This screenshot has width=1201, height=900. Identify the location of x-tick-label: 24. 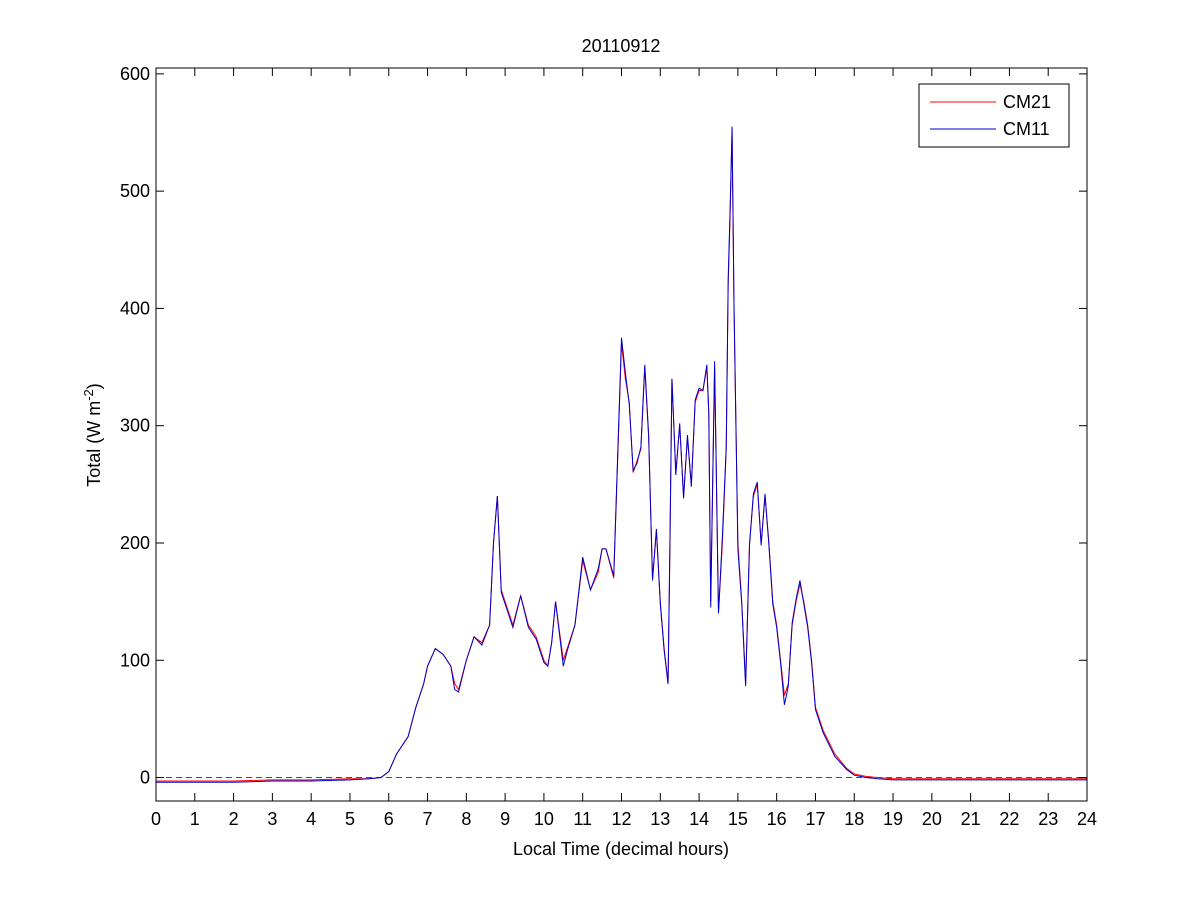
(1087, 819).